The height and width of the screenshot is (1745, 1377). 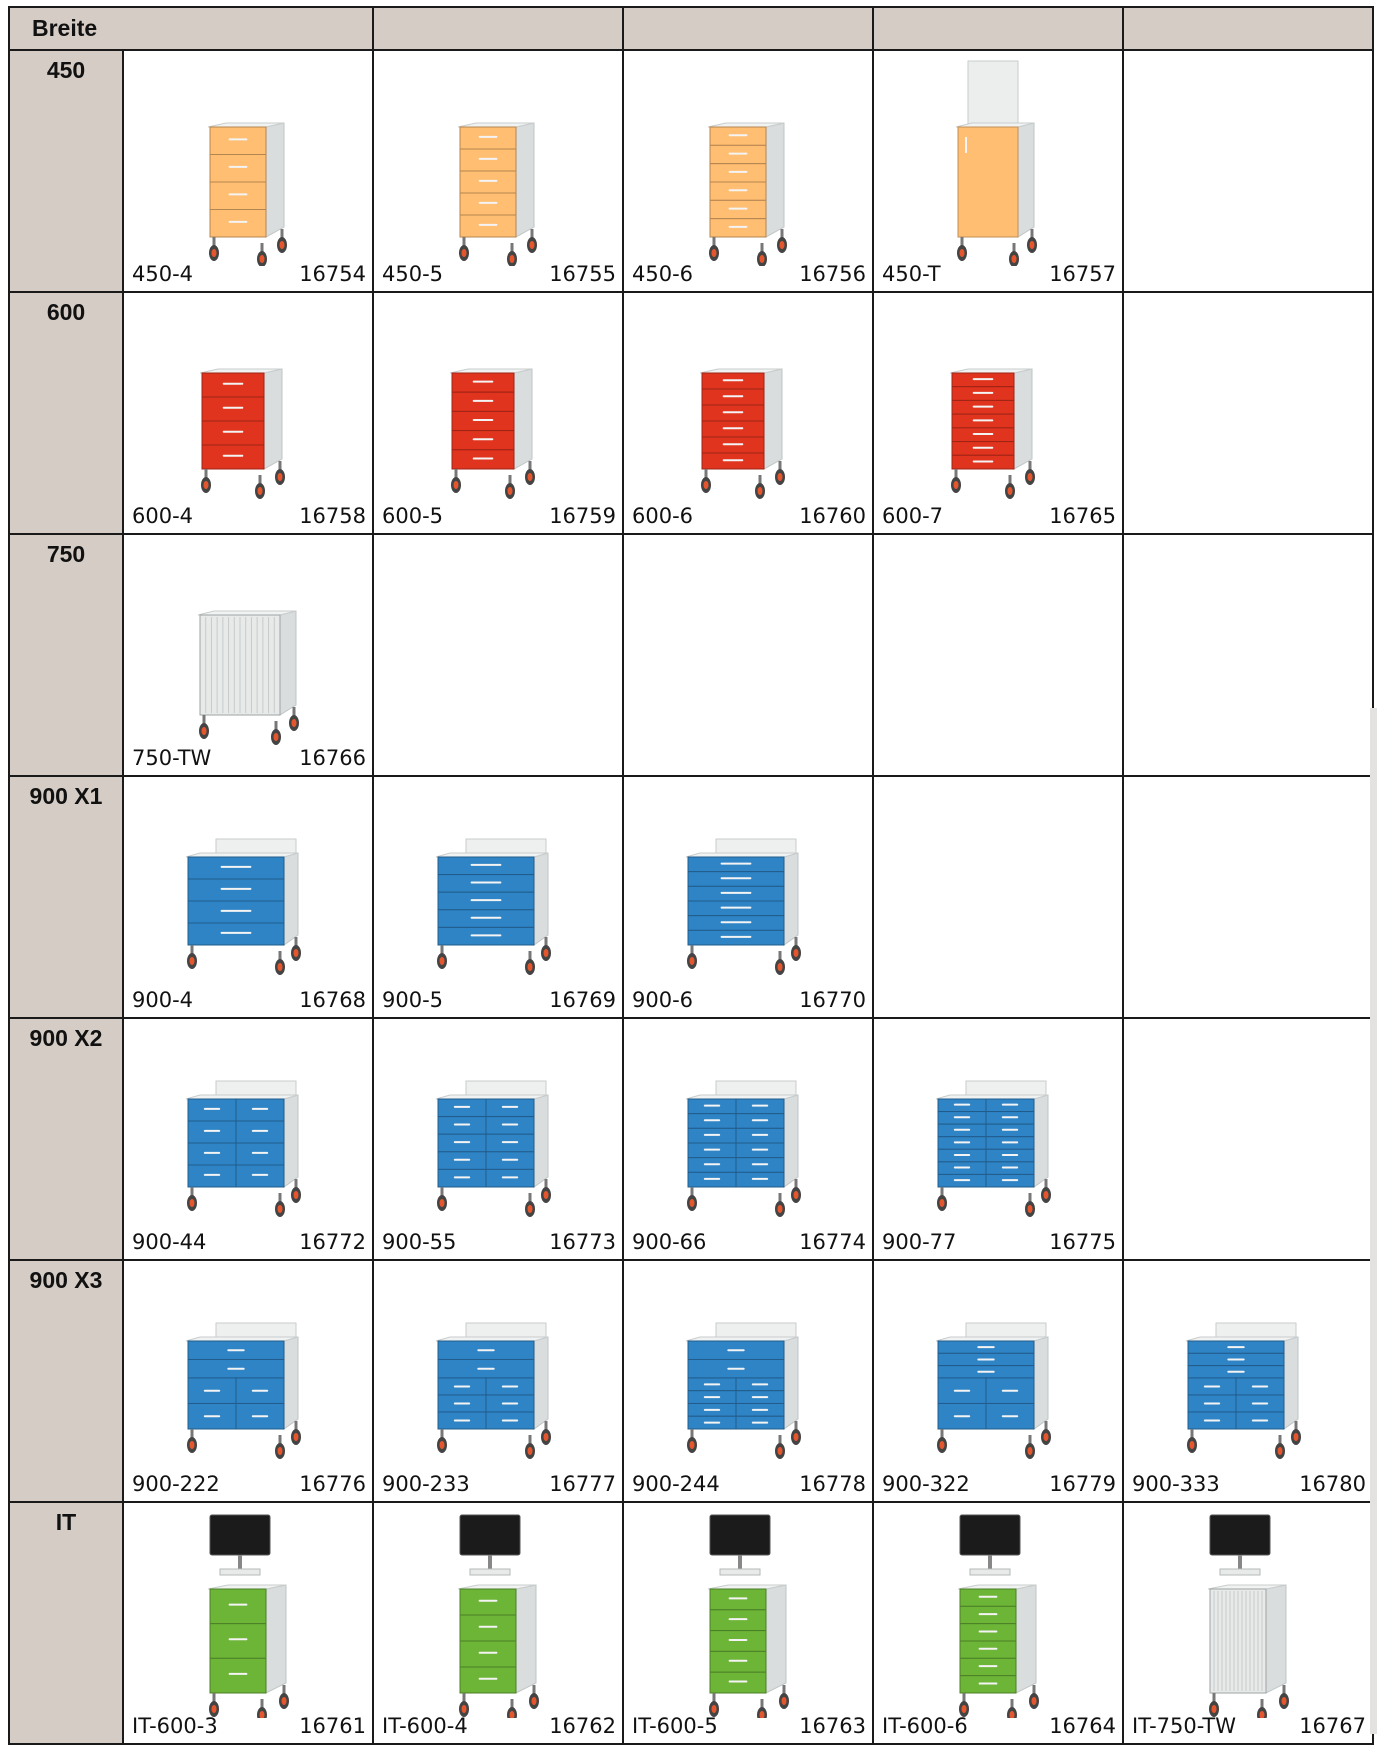 I want to click on product-number: 16775, so click(x=1082, y=1242).